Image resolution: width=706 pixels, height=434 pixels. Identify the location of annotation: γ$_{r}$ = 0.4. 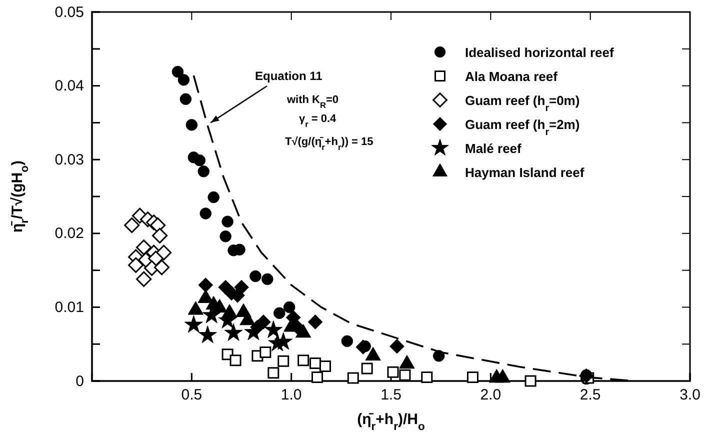
(318, 120).